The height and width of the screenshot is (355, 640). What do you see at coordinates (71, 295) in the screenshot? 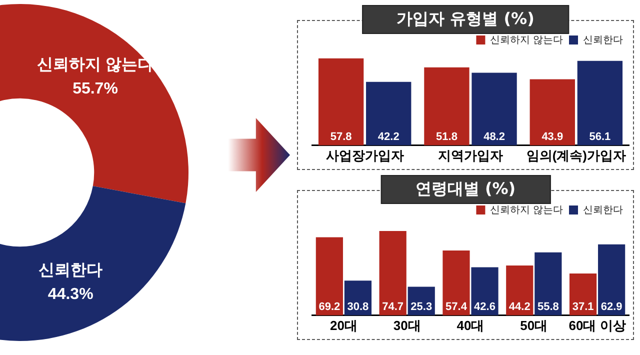
I see `data-label: 44.3%` at bounding box center [71, 295].